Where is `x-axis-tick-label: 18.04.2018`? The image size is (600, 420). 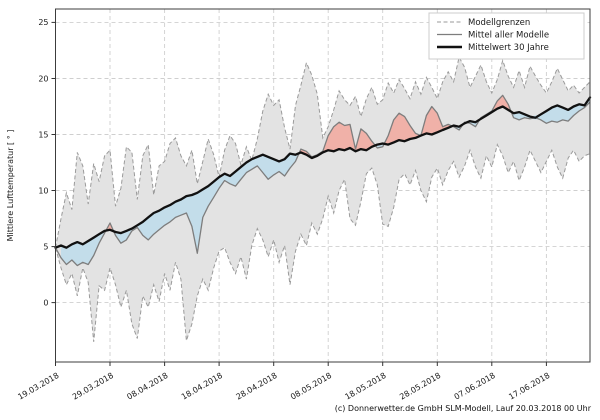
x-axis-tick-label: 18.04.2018 is located at coordinates (202, 386).